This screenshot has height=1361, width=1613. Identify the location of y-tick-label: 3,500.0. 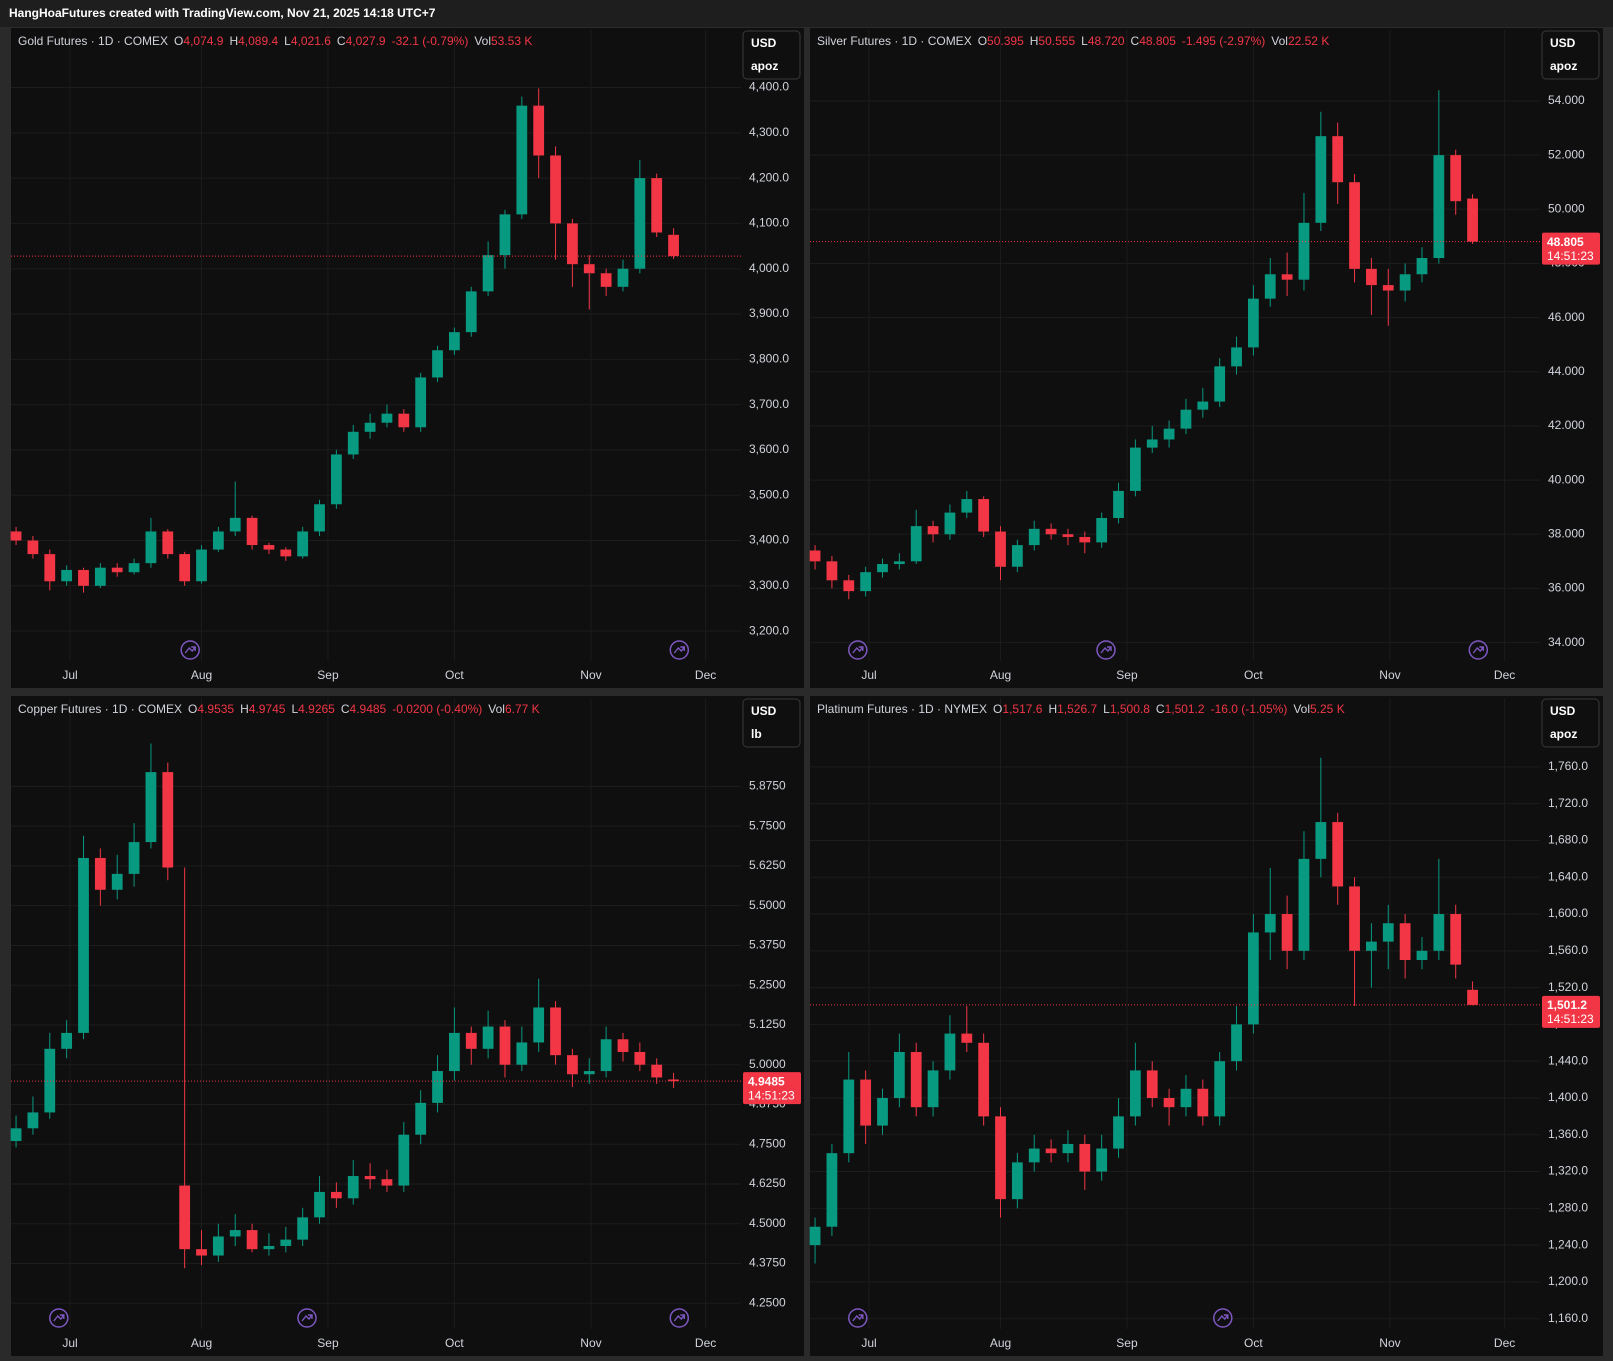
(769, 494).